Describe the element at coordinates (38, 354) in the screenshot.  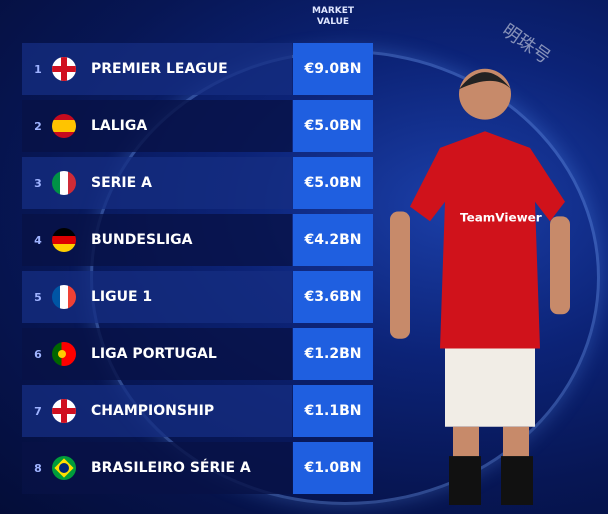
I see `rank: 6` at that location.